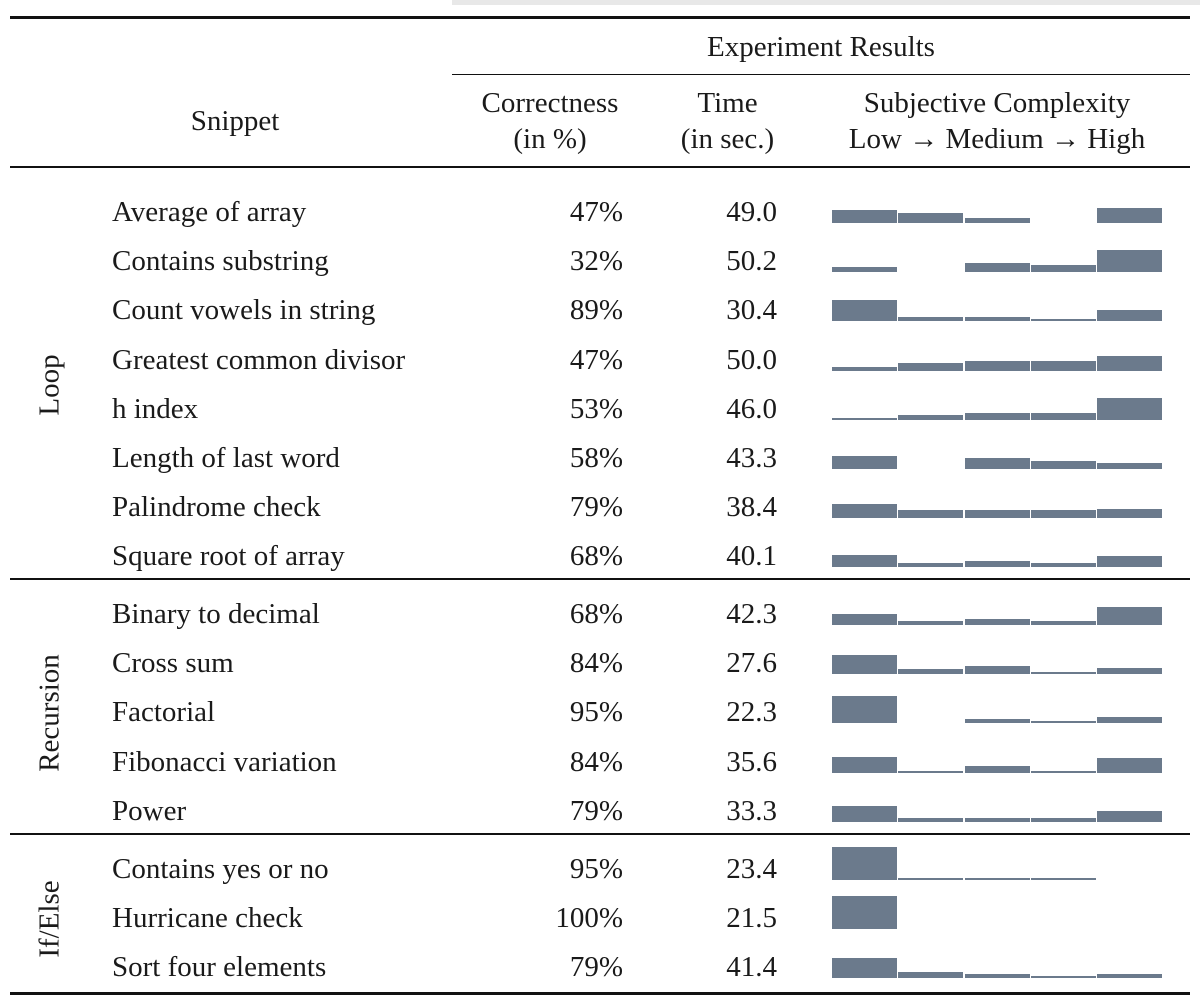  I want to click on header-rule, so click(600, 167).